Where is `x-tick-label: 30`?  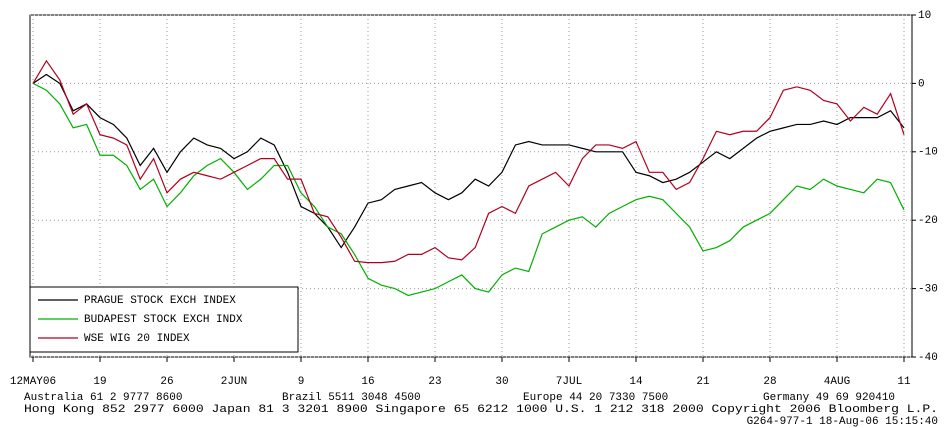
x-tick-label: 30 is located at coordinates (501, 382).